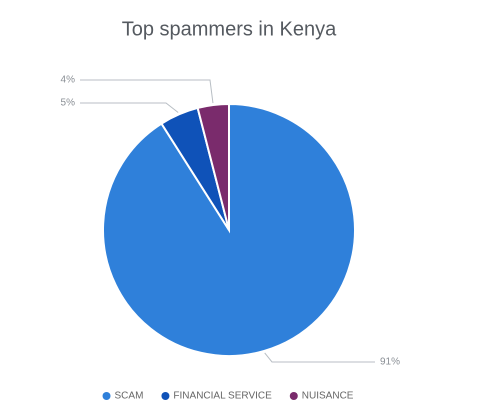 This screenshot has height=420, width=498. I want to click on legend-label: NUISANCE, so click(328, 396).